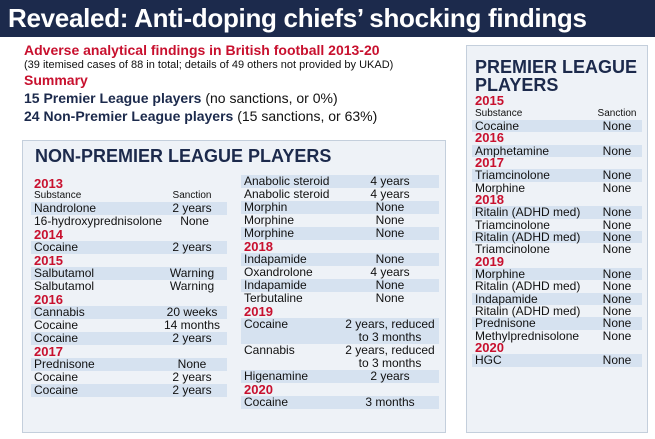 Image resolution: width=655 pixels, height=439 pixels. I want to click on table-row: Nandrolone 2 years, so click(129, 208).